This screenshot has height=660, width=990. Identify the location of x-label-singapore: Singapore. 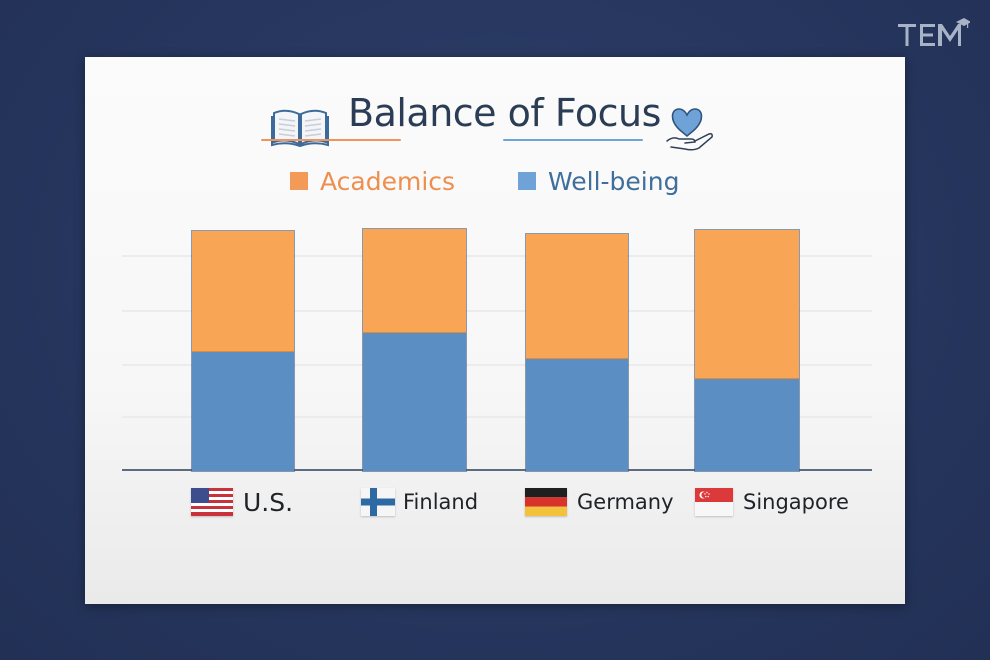
(772, 502).